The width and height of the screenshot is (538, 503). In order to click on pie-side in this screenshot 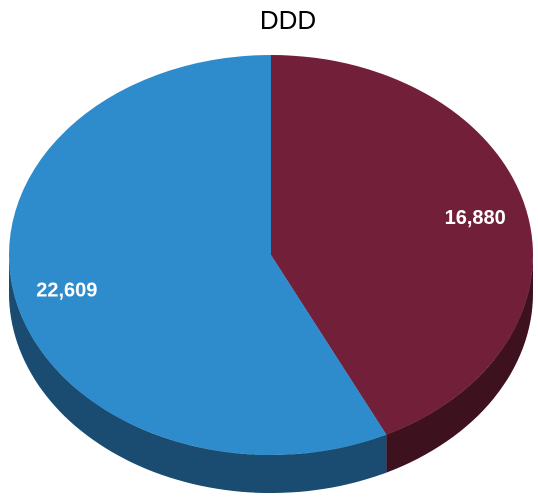, I will do `click(459, 364)`.